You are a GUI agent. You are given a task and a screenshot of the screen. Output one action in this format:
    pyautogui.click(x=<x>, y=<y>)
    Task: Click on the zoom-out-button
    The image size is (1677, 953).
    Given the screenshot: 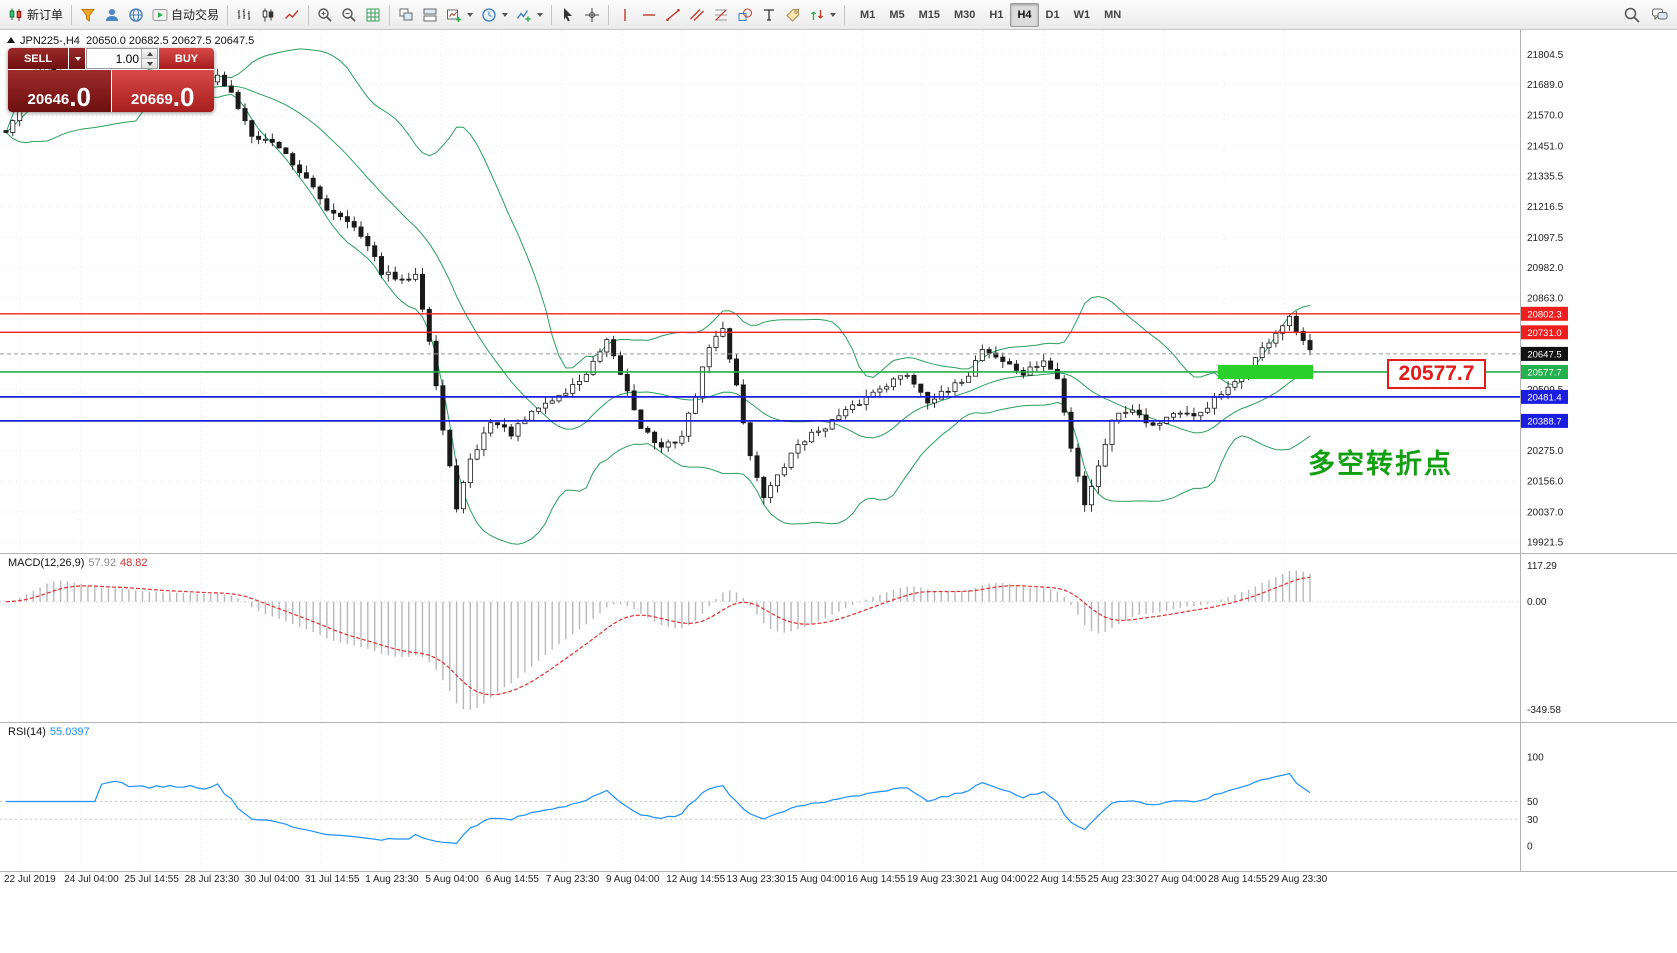 What is the action you would take?
    pyautogui.click(x=349, y=15)
    